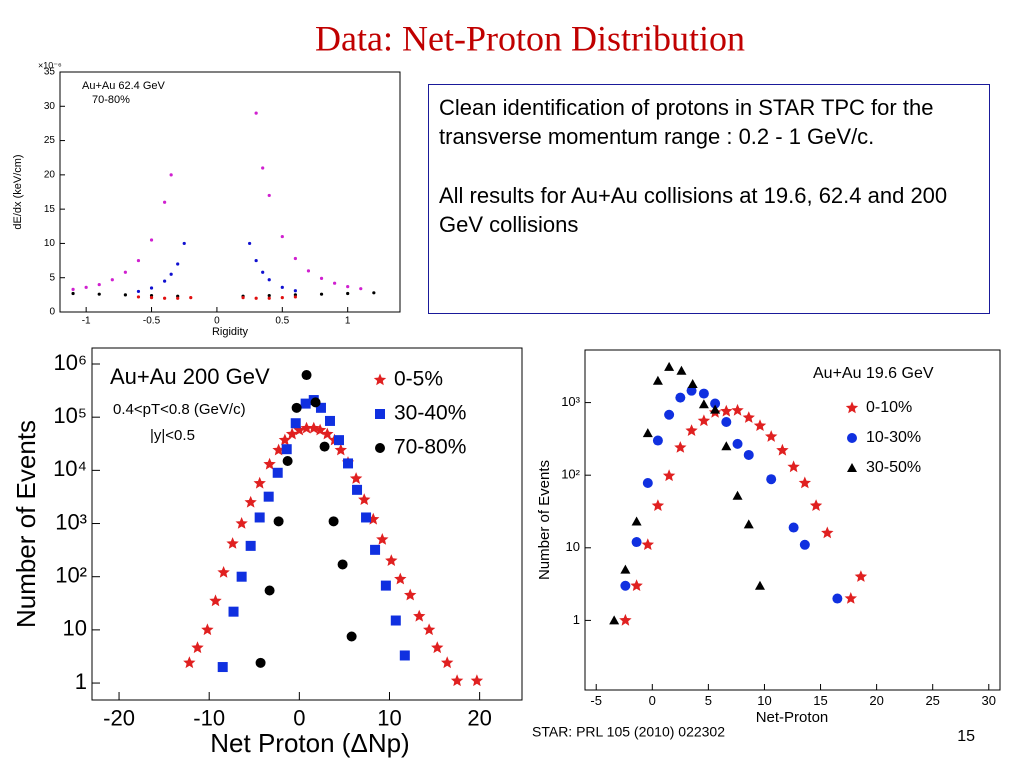 The width and height of the screenshot is (1024, 768). What do you see at coordinates (230, 332) in the screenshot?
I see `x-axis-label: Rigidity` at bounding box center [230, 332].